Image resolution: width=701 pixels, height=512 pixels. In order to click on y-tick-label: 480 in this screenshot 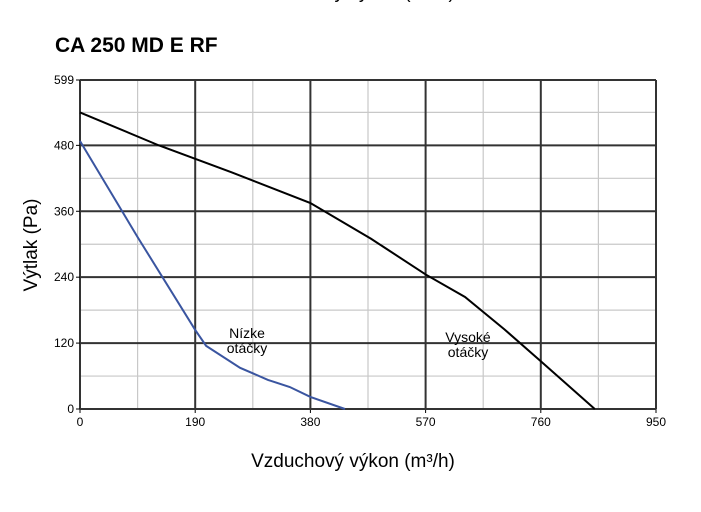, I will do `click(64, 145)`.